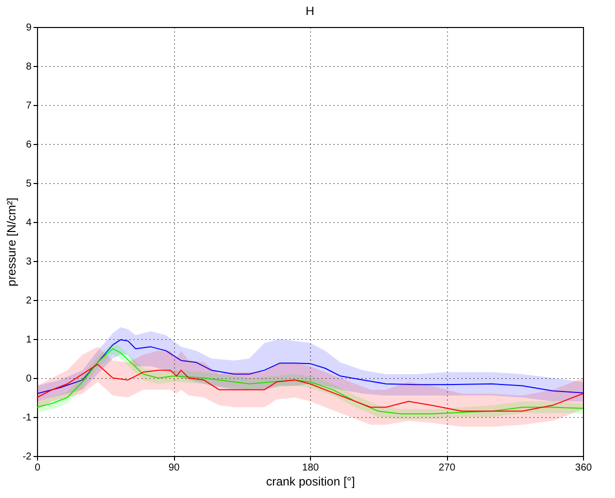 Image resolution: width=615 pixels, height=498 pixels. Describe the element at coordinates (37, 468) in the screenshot. I see `x-tick-label: 0` at that location.